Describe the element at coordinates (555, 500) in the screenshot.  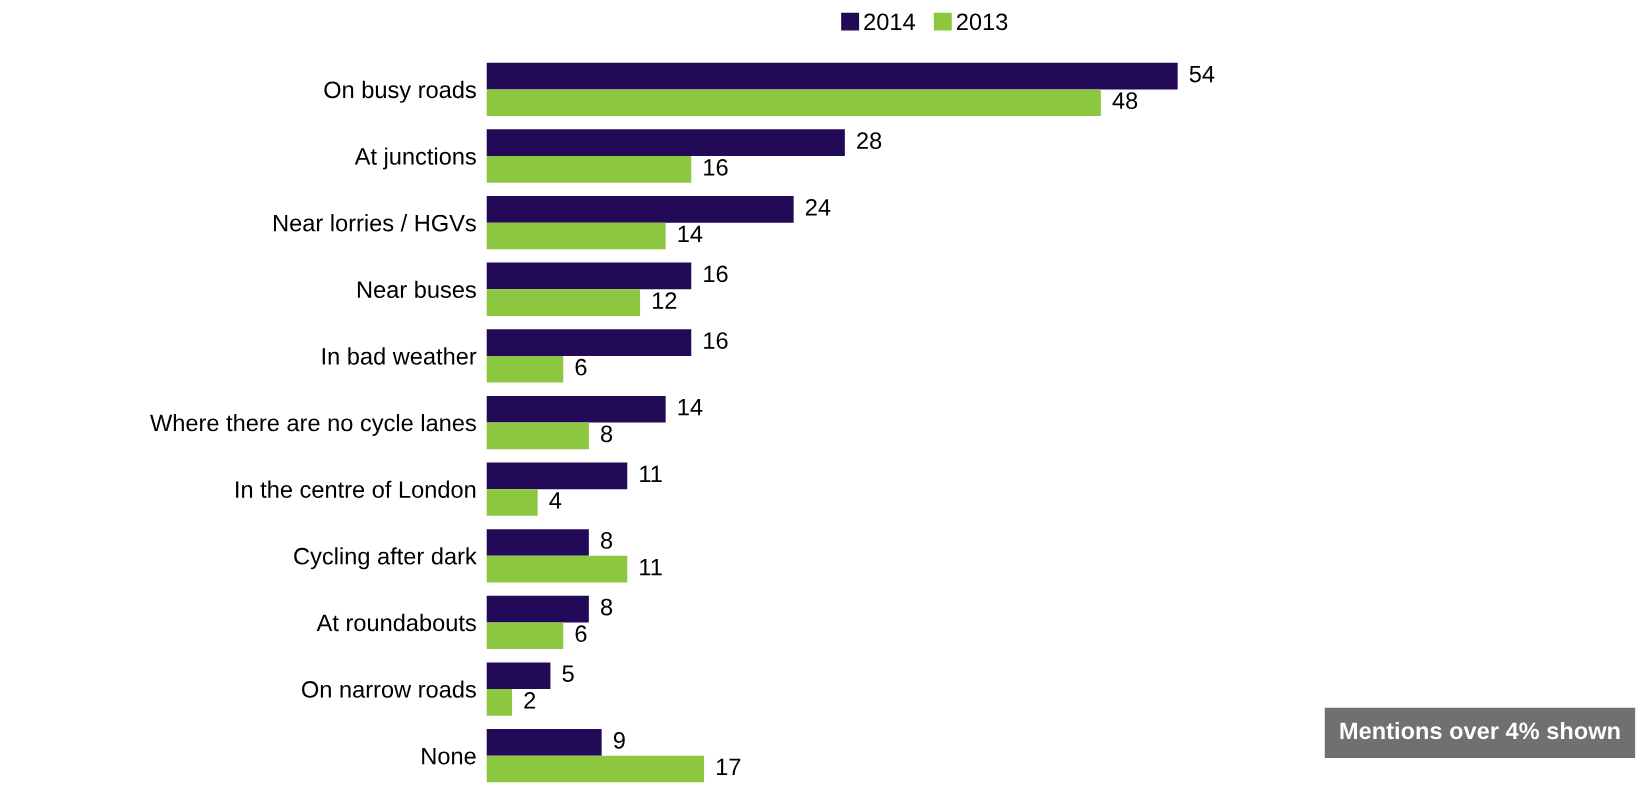
I see `data-label: 4` at that location.